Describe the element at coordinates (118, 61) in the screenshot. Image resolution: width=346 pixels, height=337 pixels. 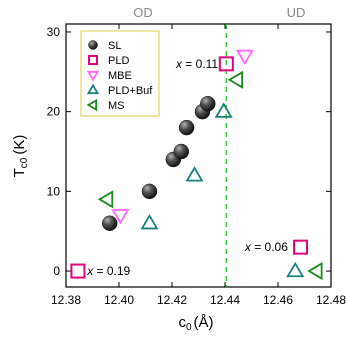
I see `legend-label: PLD` at that location.